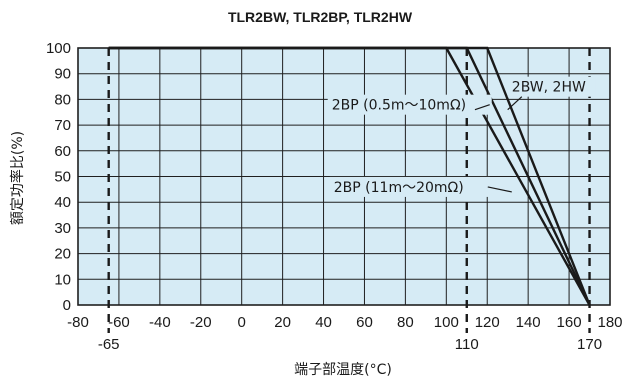 The height and width of the screenshot is (382, 632). Describe the element at coordinates (62, 254) in the screenshot. I see `y-tick-label: 20` at that location.